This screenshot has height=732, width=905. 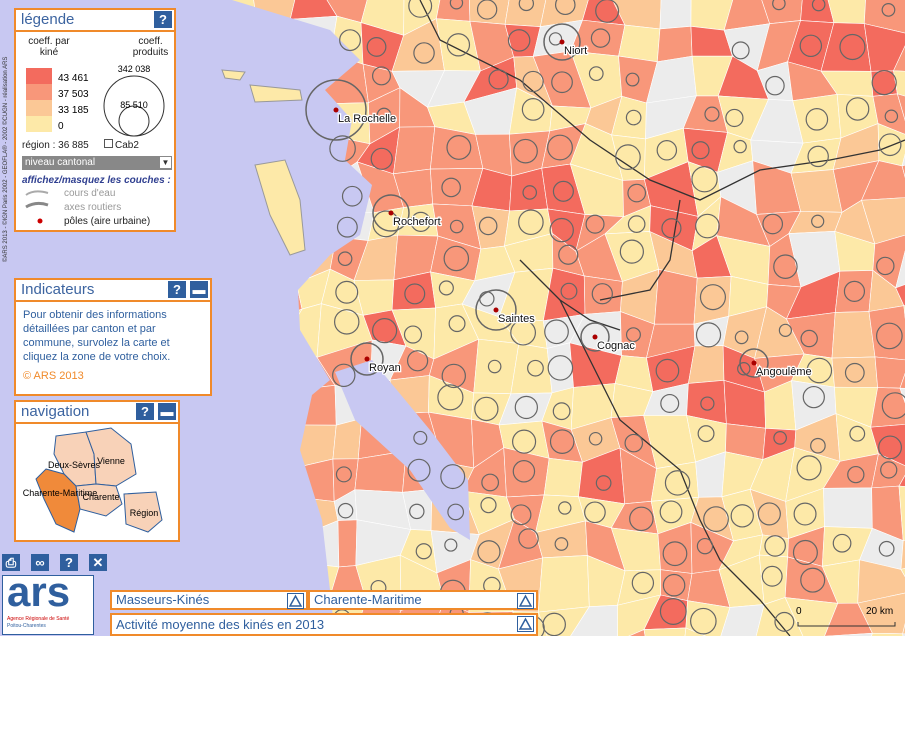 I want to click on layer-toggle: cours d'eau, so click(x=90, y=193).